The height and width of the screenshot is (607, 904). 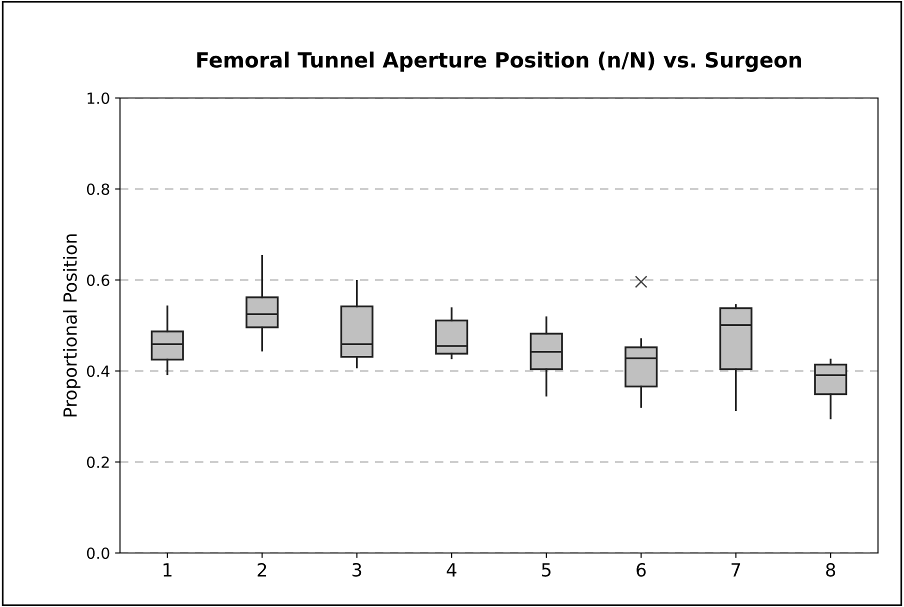 I want to click on x-tick-label: 4, so click(x=451, y=569).